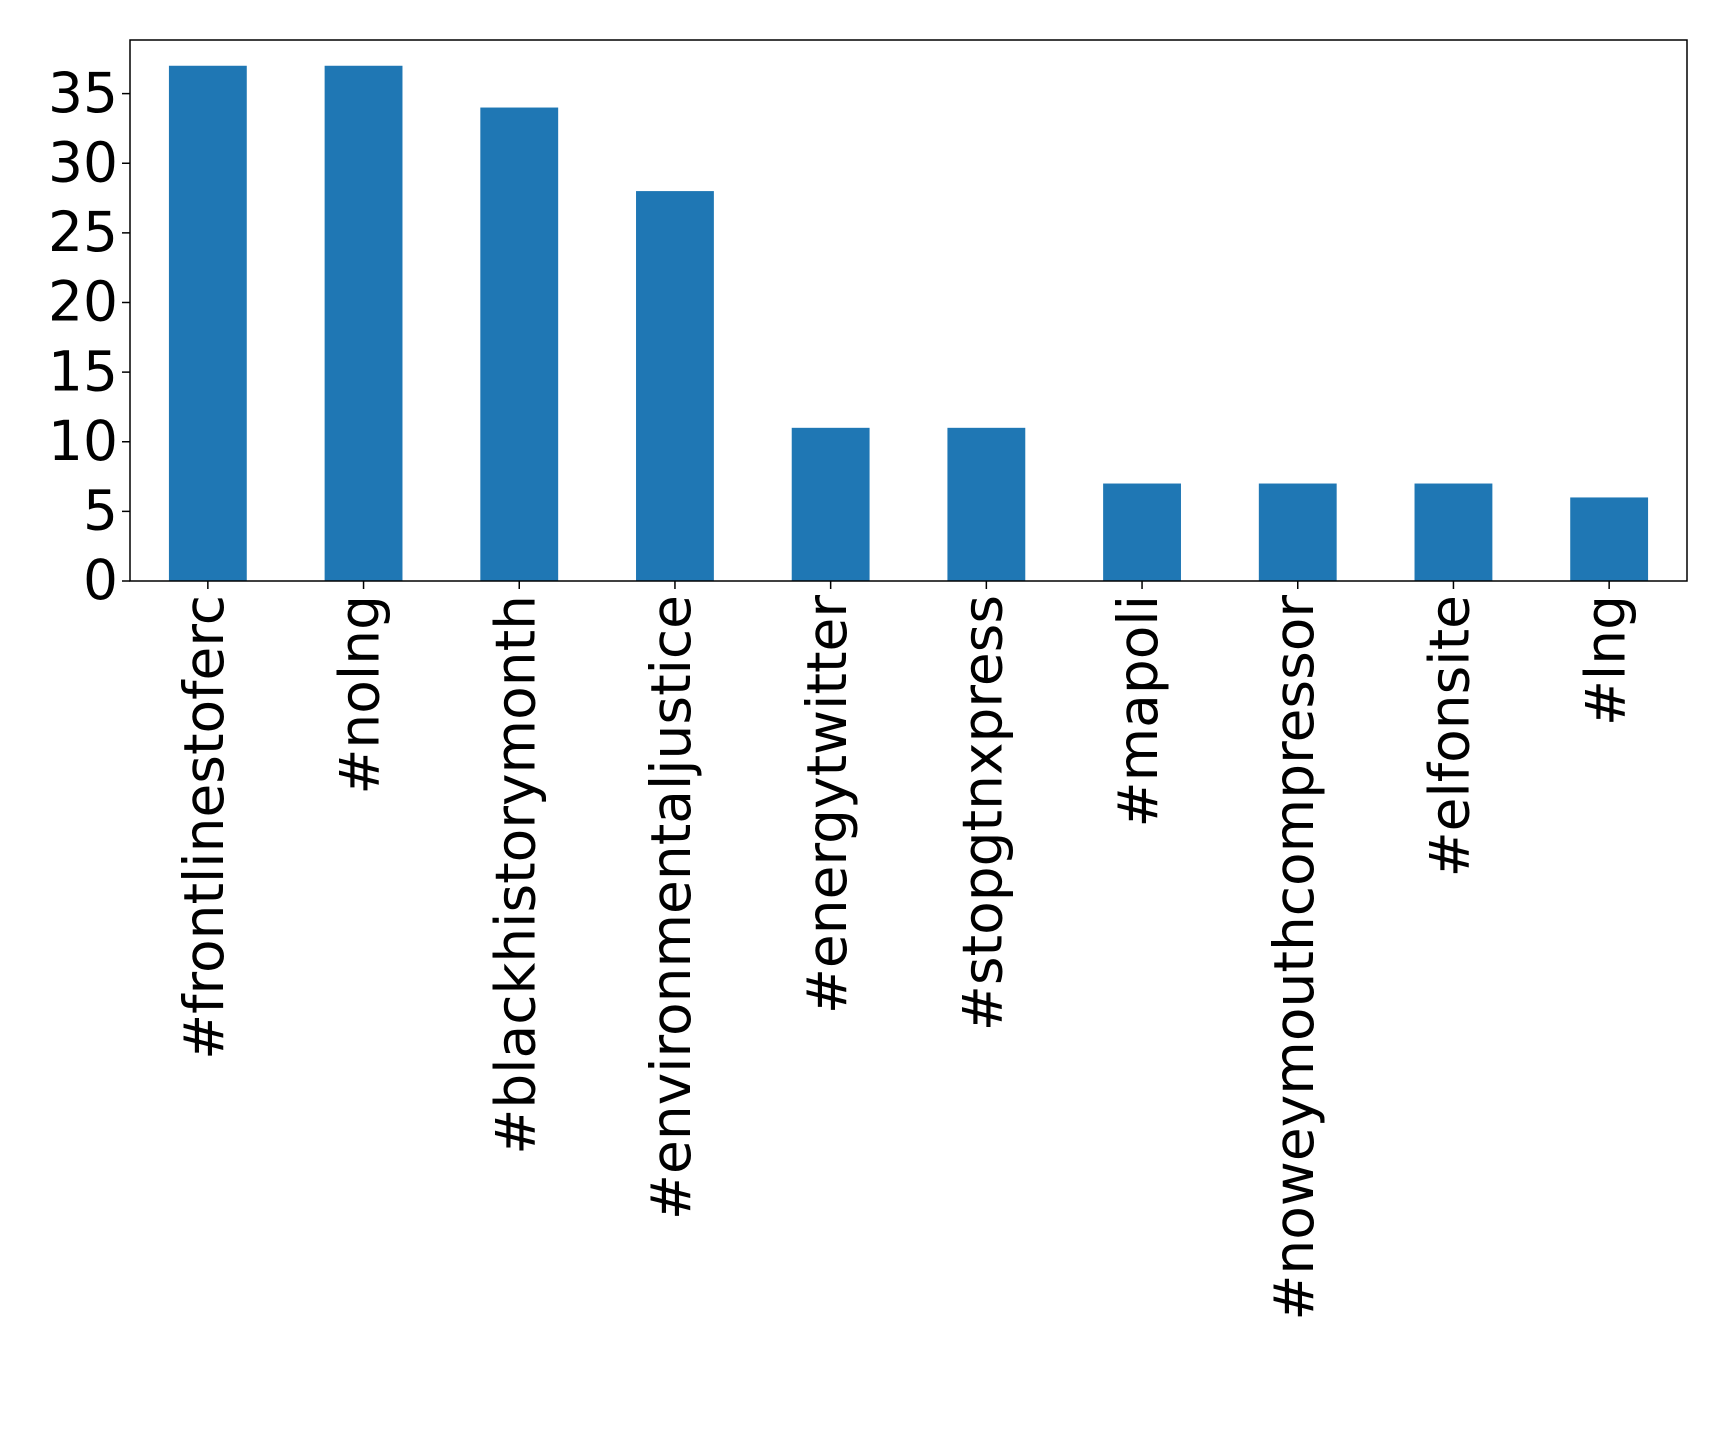 The height and width of the screenshot is (1452, 1719). I want to click on x-tick-label: #energytwitter, so click(827, 805).